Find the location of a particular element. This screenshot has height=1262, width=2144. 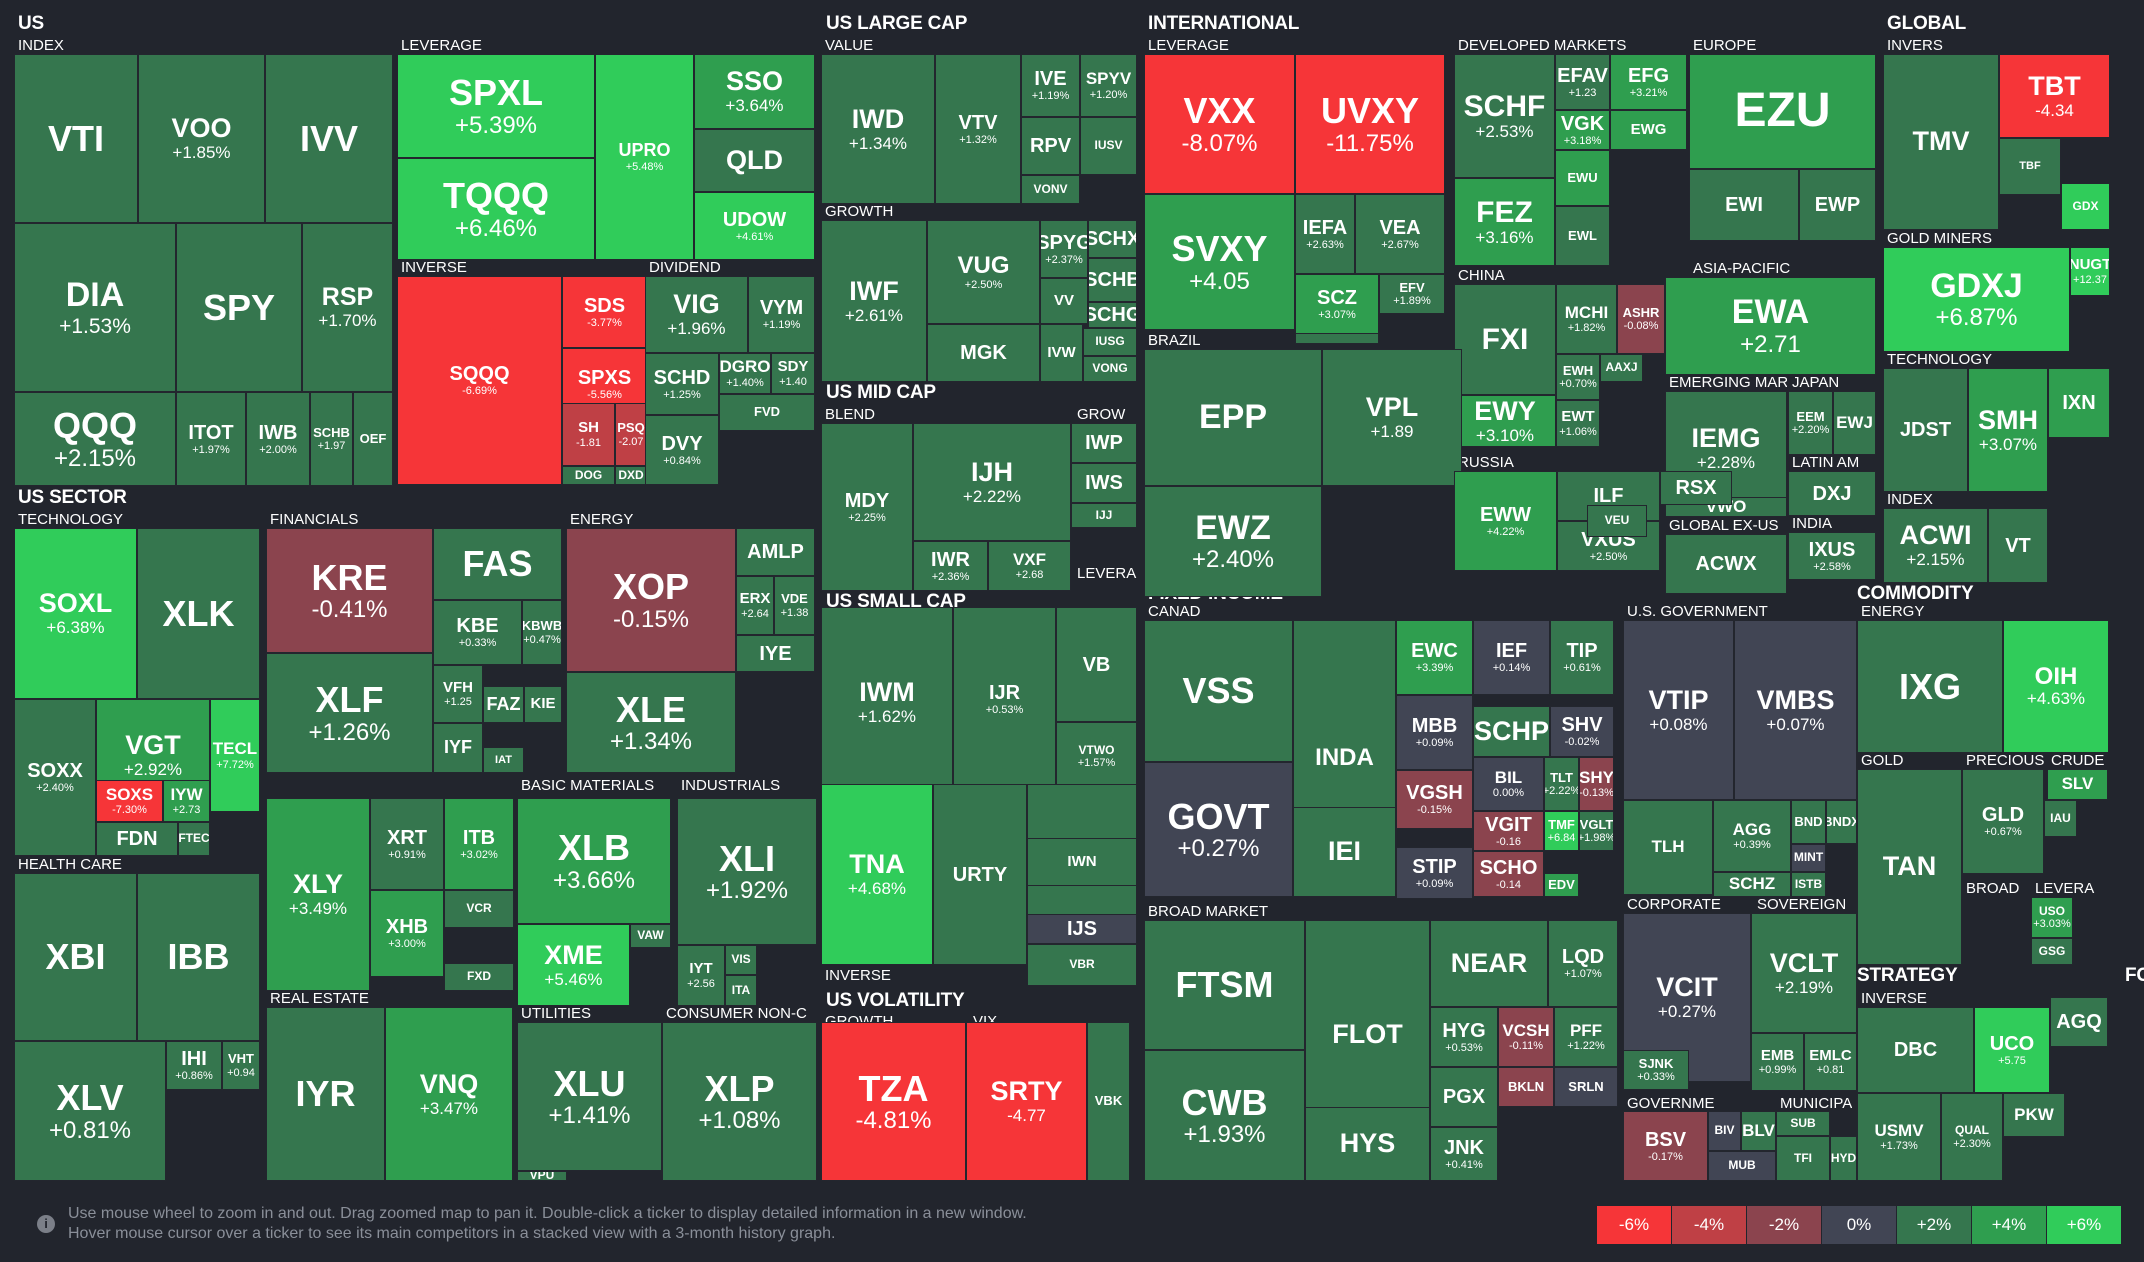

ticker-tile-schb: SCHB is located at coordinates (1112, 280).